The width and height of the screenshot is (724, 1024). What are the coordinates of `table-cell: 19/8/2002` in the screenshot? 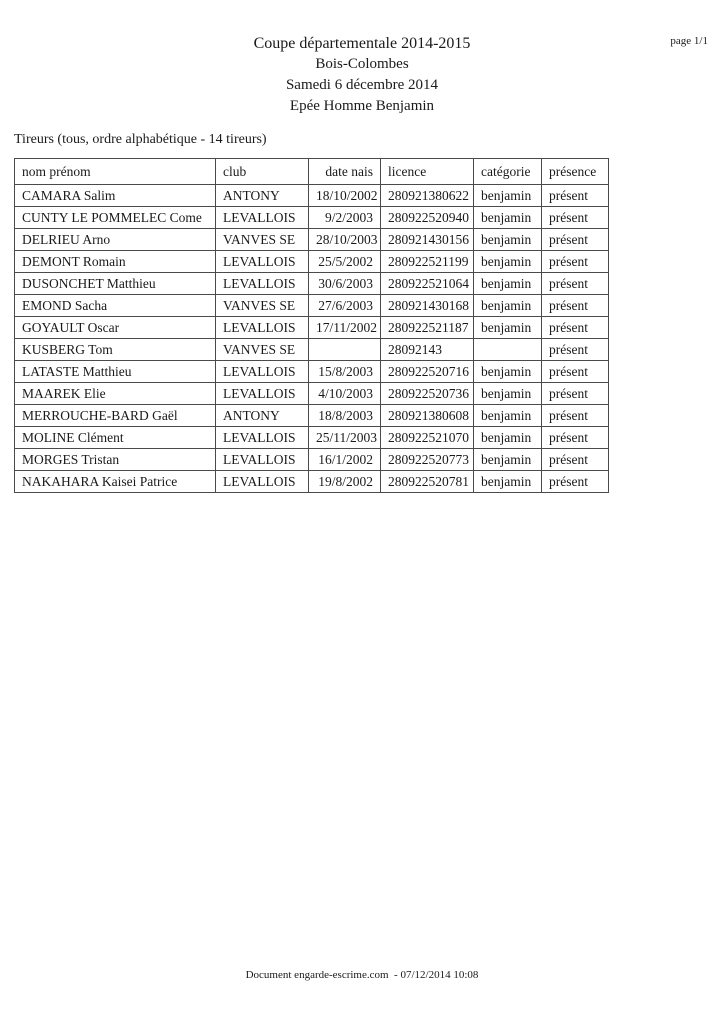 It's located at (344, 481).